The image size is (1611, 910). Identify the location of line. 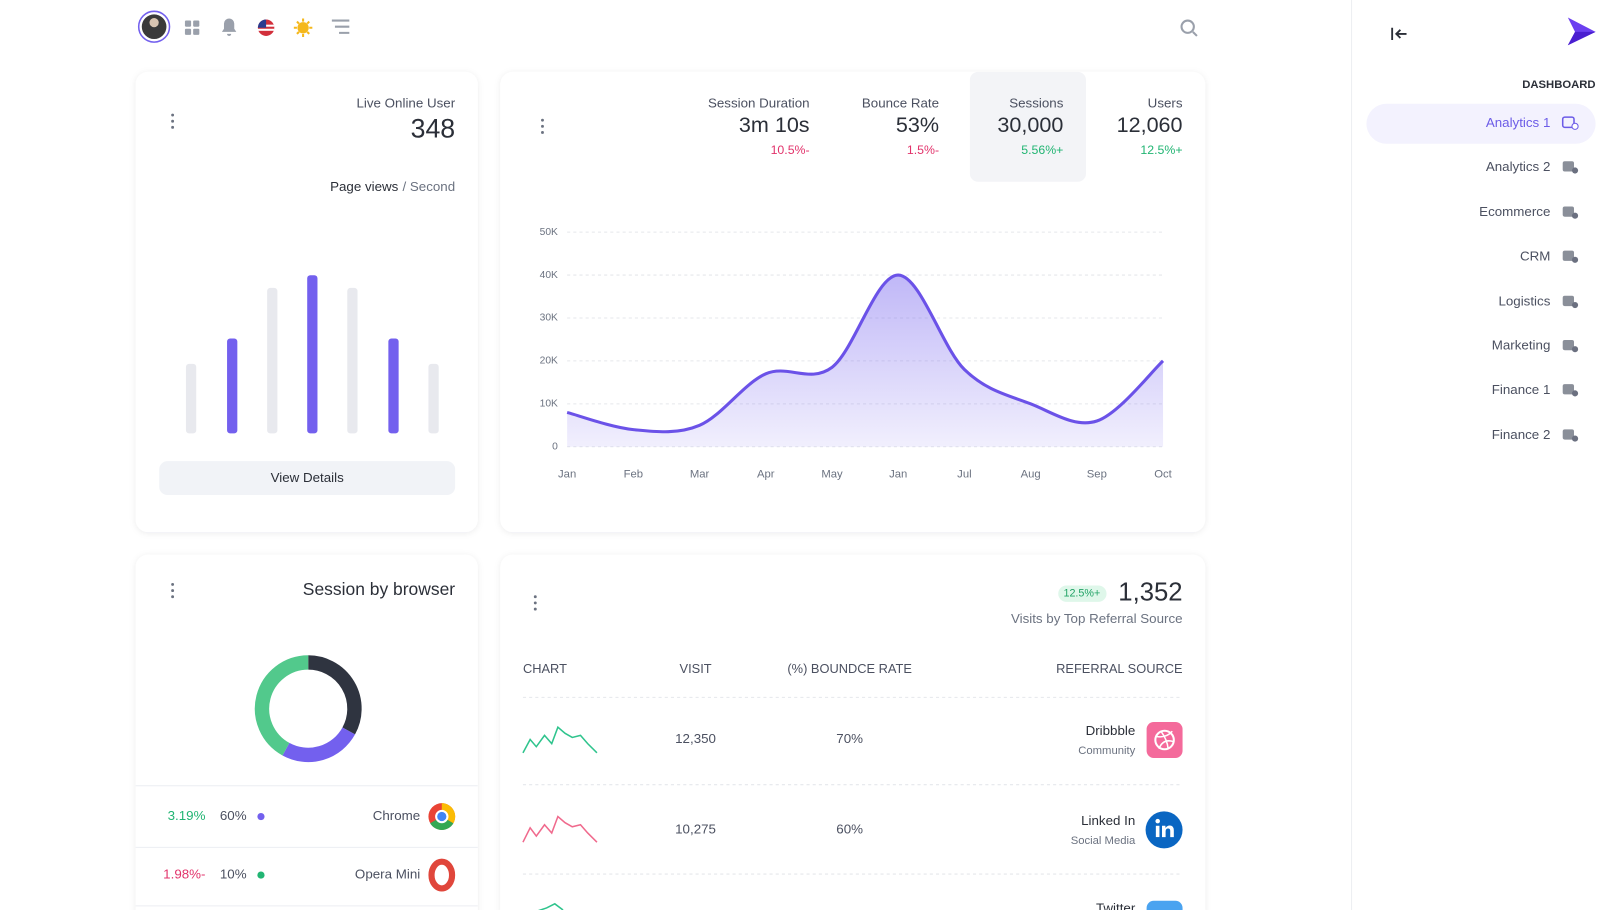
(865, 353).